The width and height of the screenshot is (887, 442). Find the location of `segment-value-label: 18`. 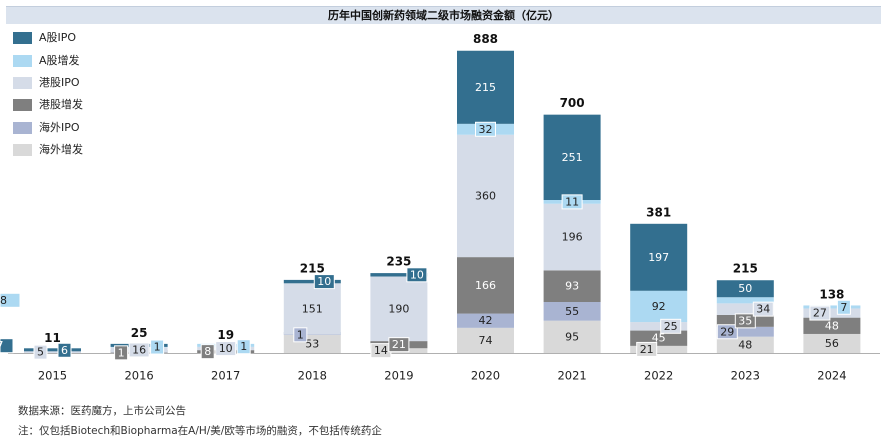

segment-value-label: 18 is located at coordinates (3, 300).